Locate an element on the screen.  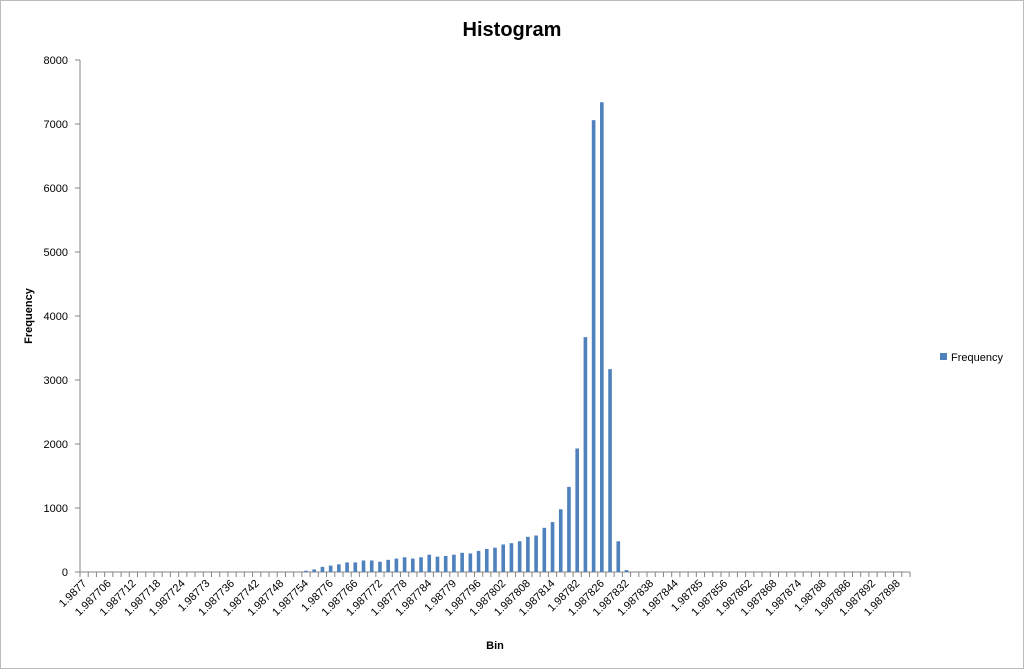
y-tick-label: 2000 is located at coordinates (56, 445).